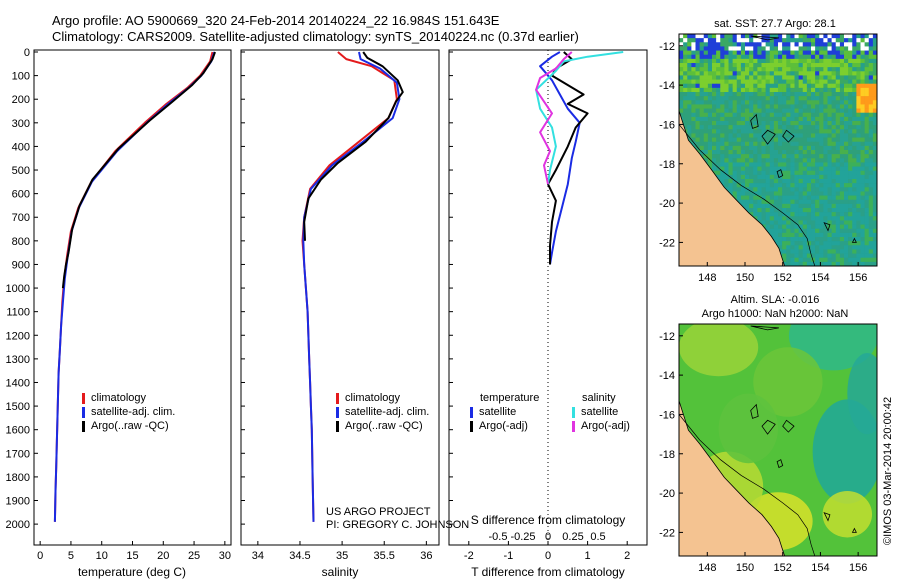 This screenshot has width=900, height=580. I want to click on y-tick-label: 500, so click(21, 171).